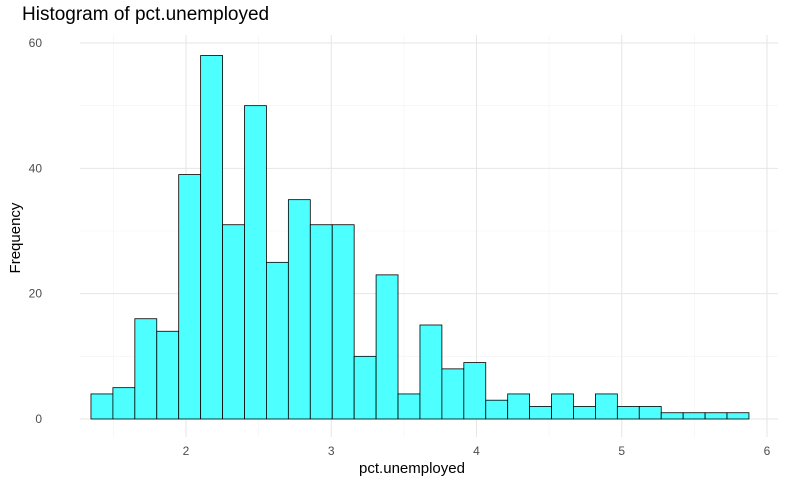  Describe the element at coordinates (38, 419) in the screenshot. I see `y-tick-label: 0` at that location.